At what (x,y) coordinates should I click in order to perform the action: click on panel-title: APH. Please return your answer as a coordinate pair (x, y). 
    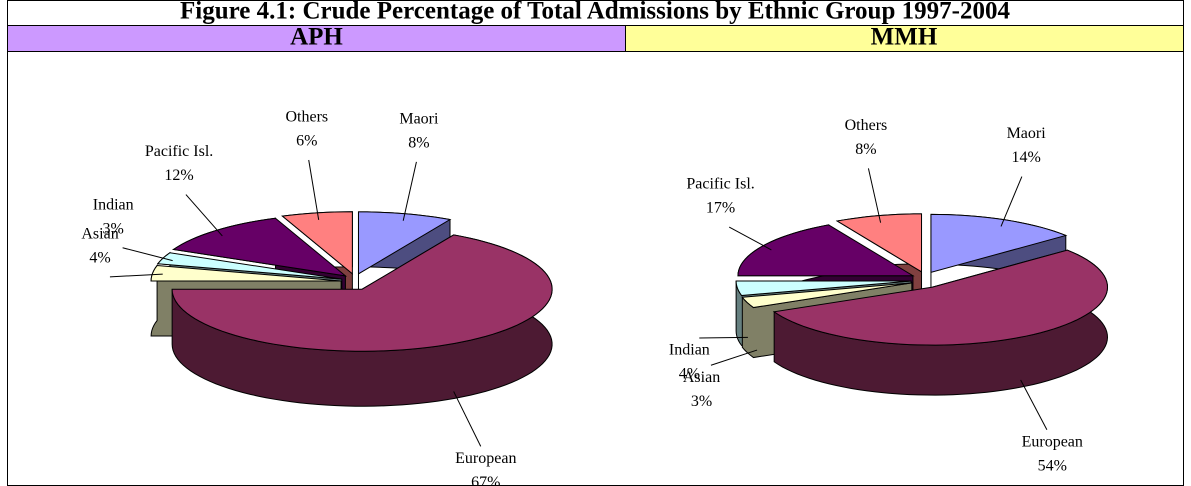
    Looking at the image, I should click on (316, 37).